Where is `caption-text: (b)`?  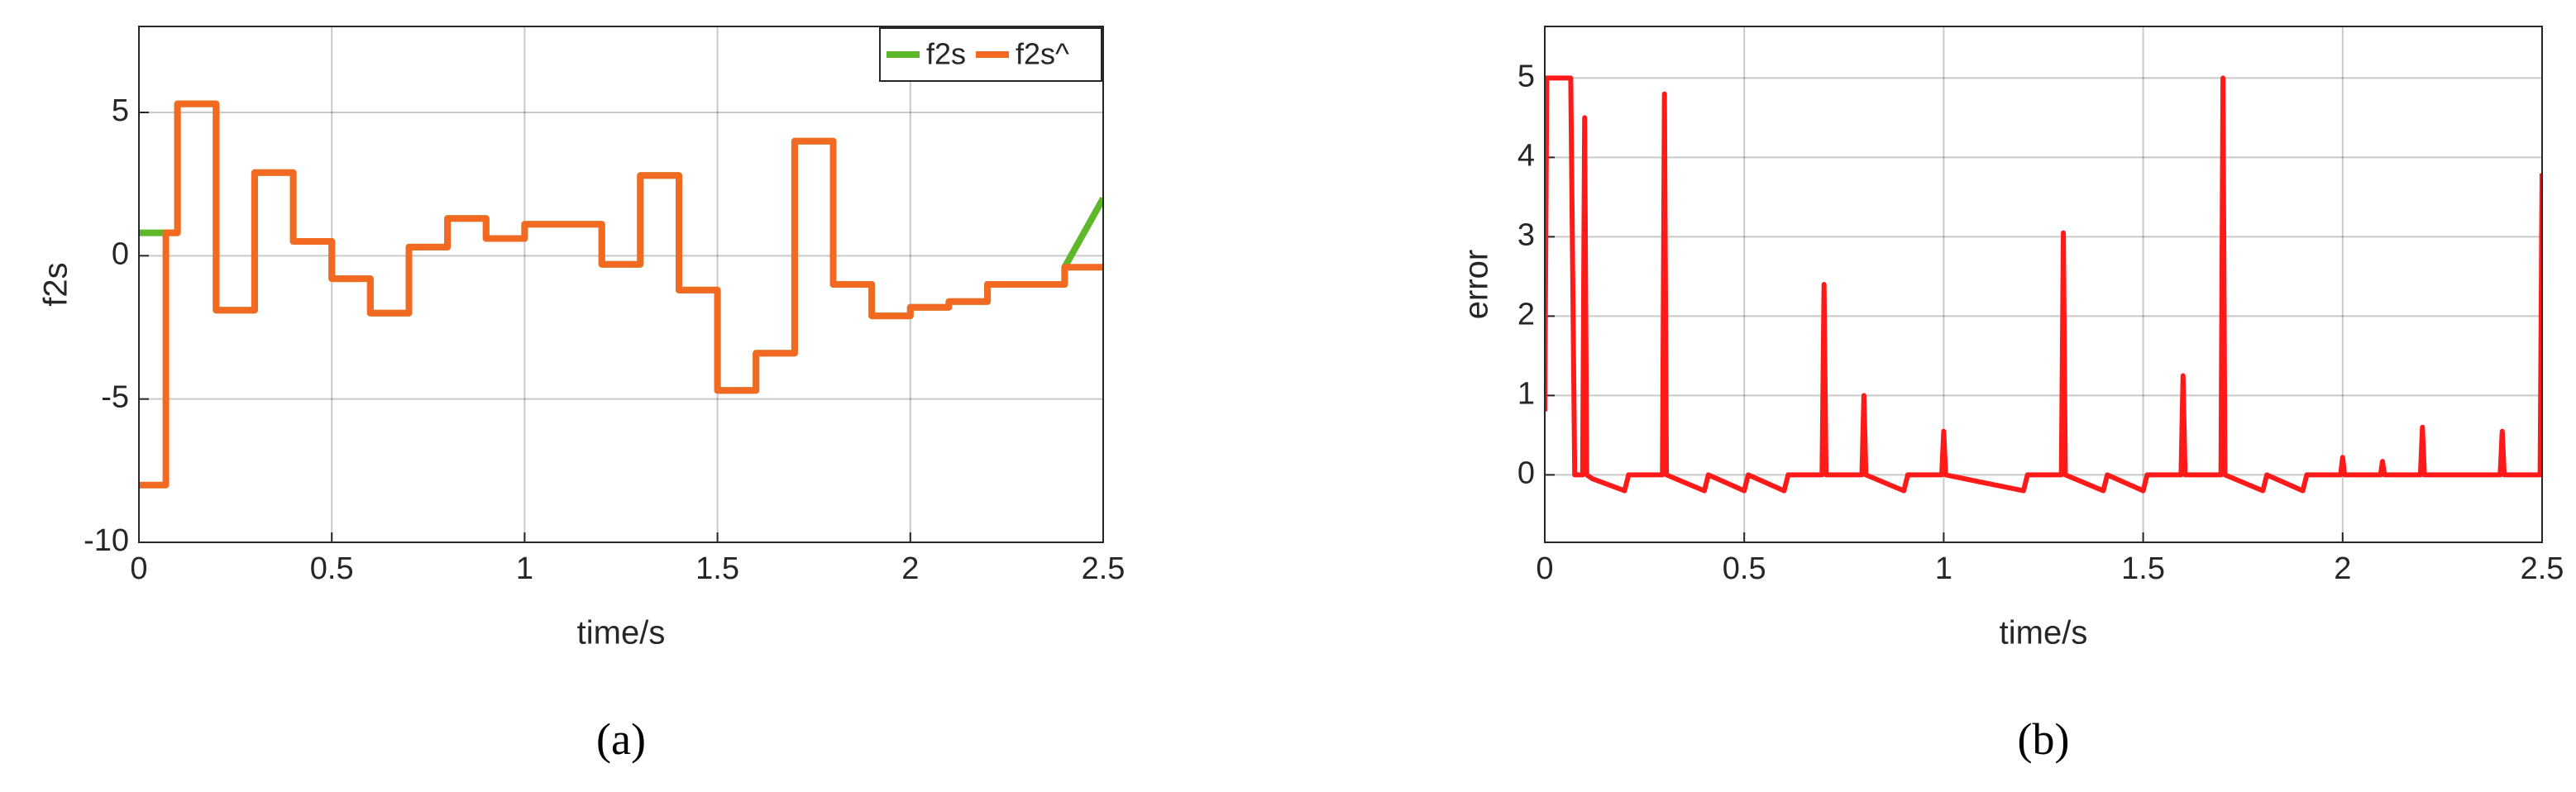
caption-text: (b) is located at coordinates (2044, 739).